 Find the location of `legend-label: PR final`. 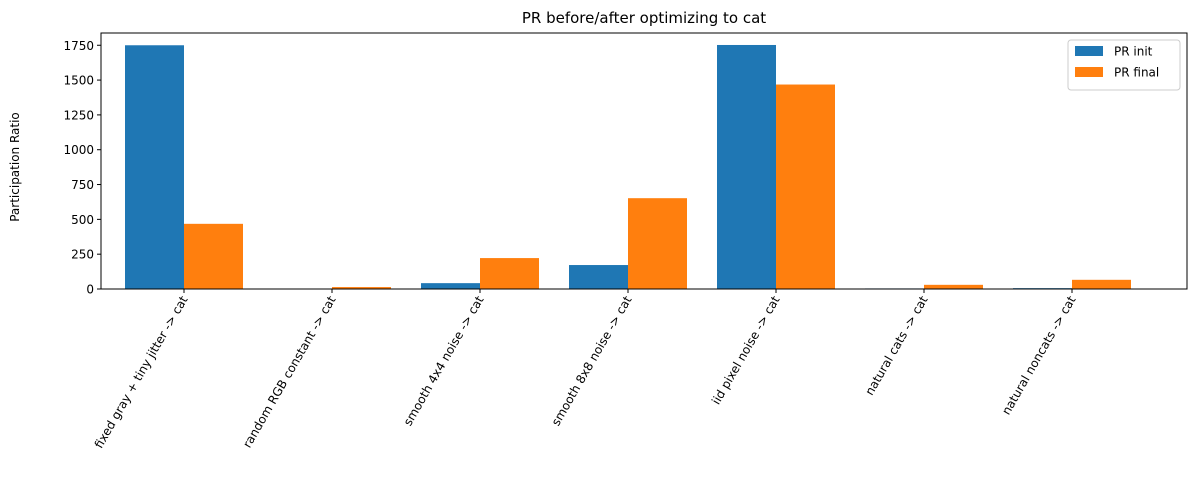

legend-label: PR final is located at coordinates (1136, 73).